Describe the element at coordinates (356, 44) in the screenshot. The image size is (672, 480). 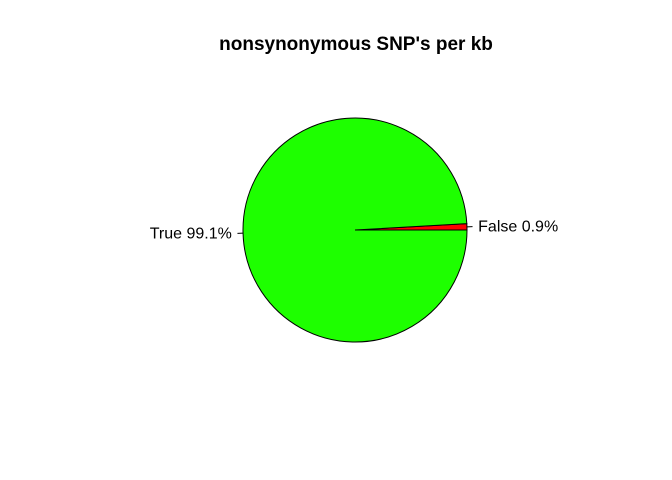
I see `chart-title: nonsynonymous SNP's per kb` at that location.